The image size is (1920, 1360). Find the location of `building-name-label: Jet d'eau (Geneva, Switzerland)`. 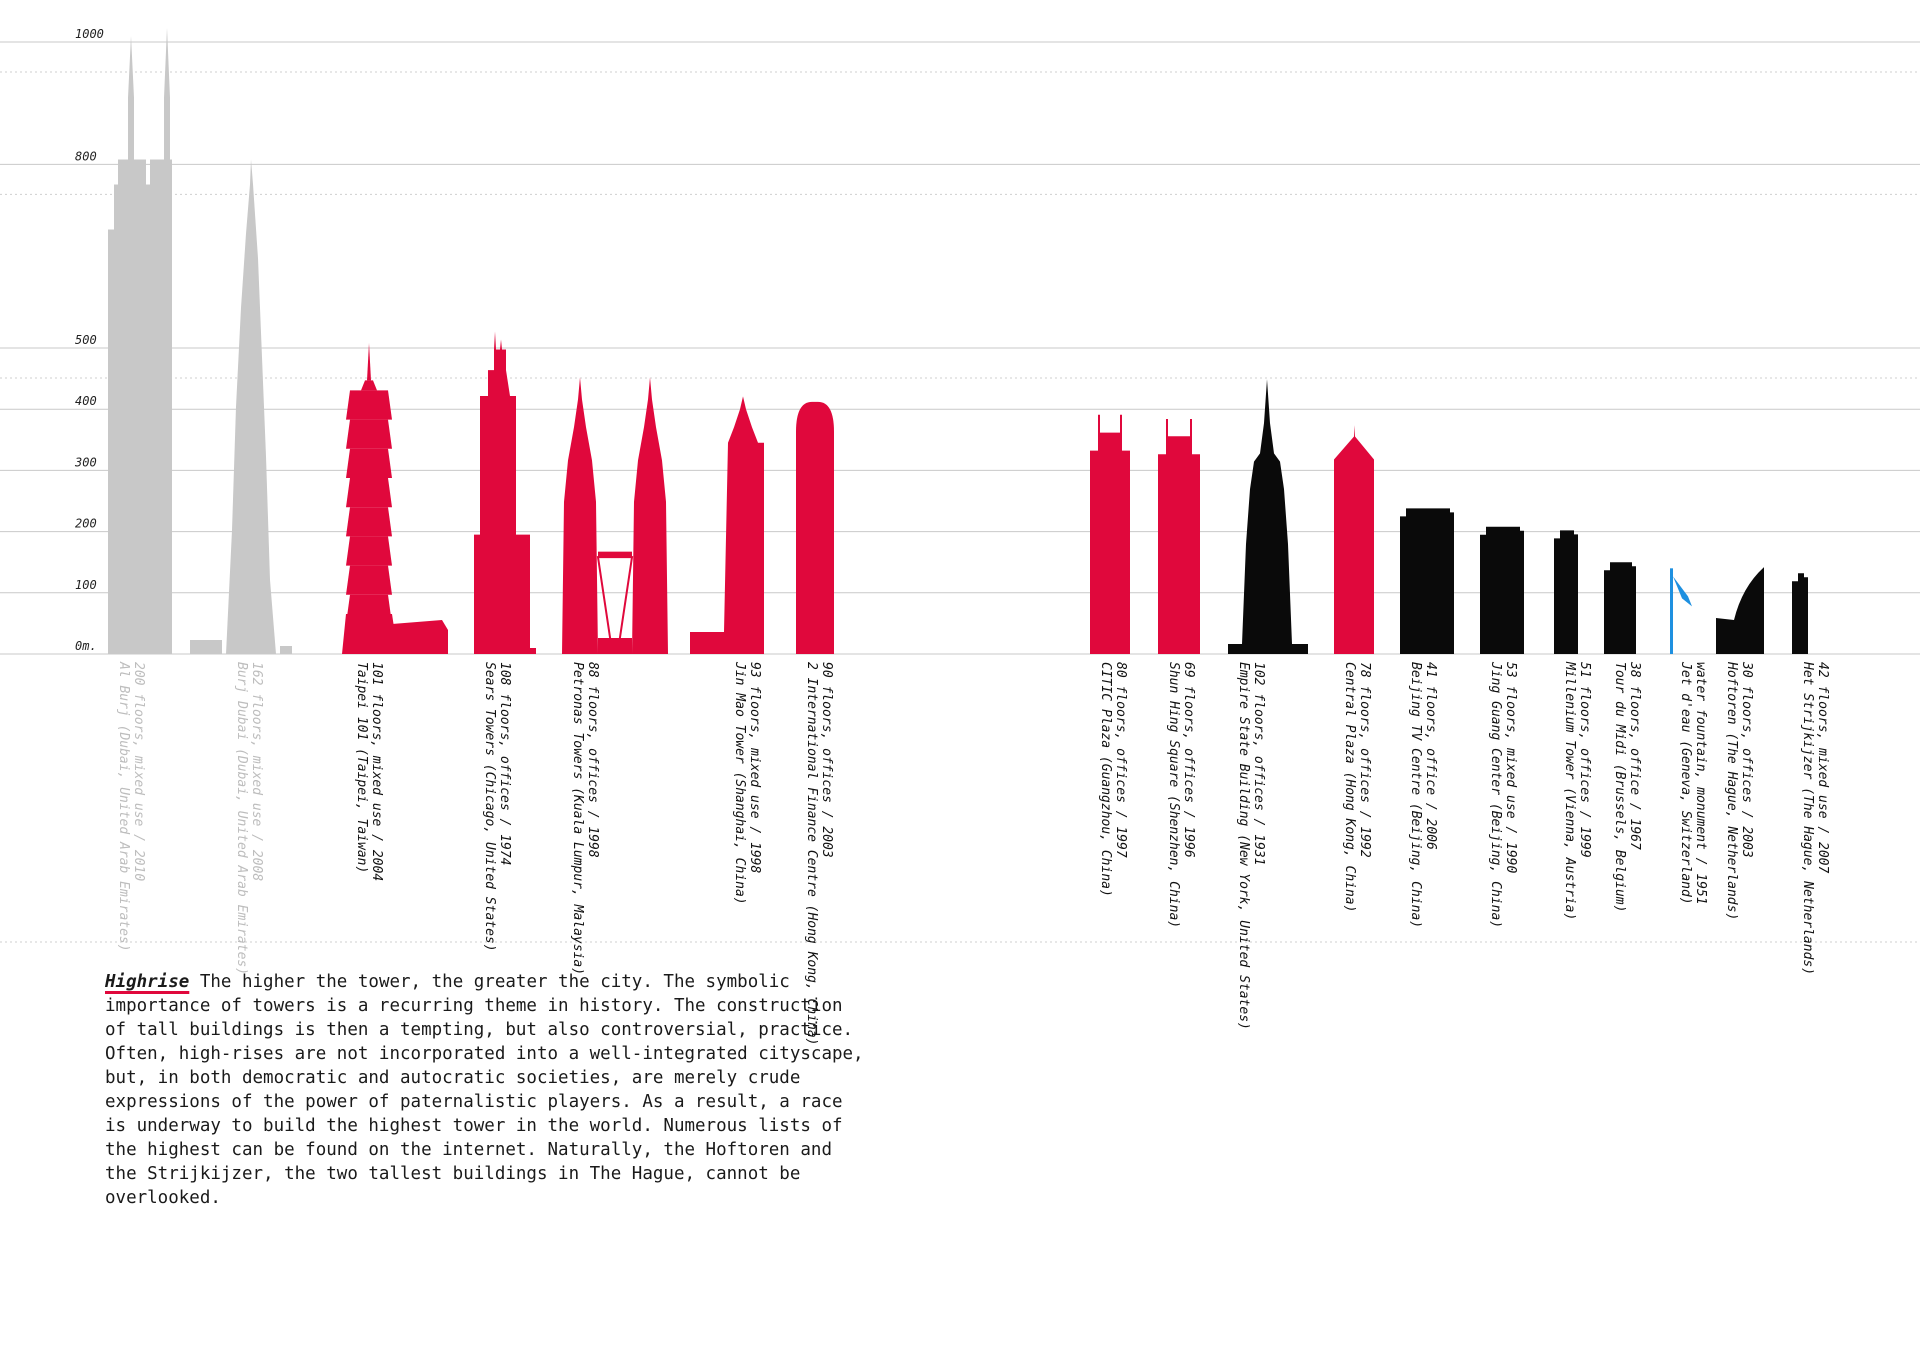

building-name-label: Jet d'eau (Geneva, Switzerland) is located at coordinates (1685, 783).